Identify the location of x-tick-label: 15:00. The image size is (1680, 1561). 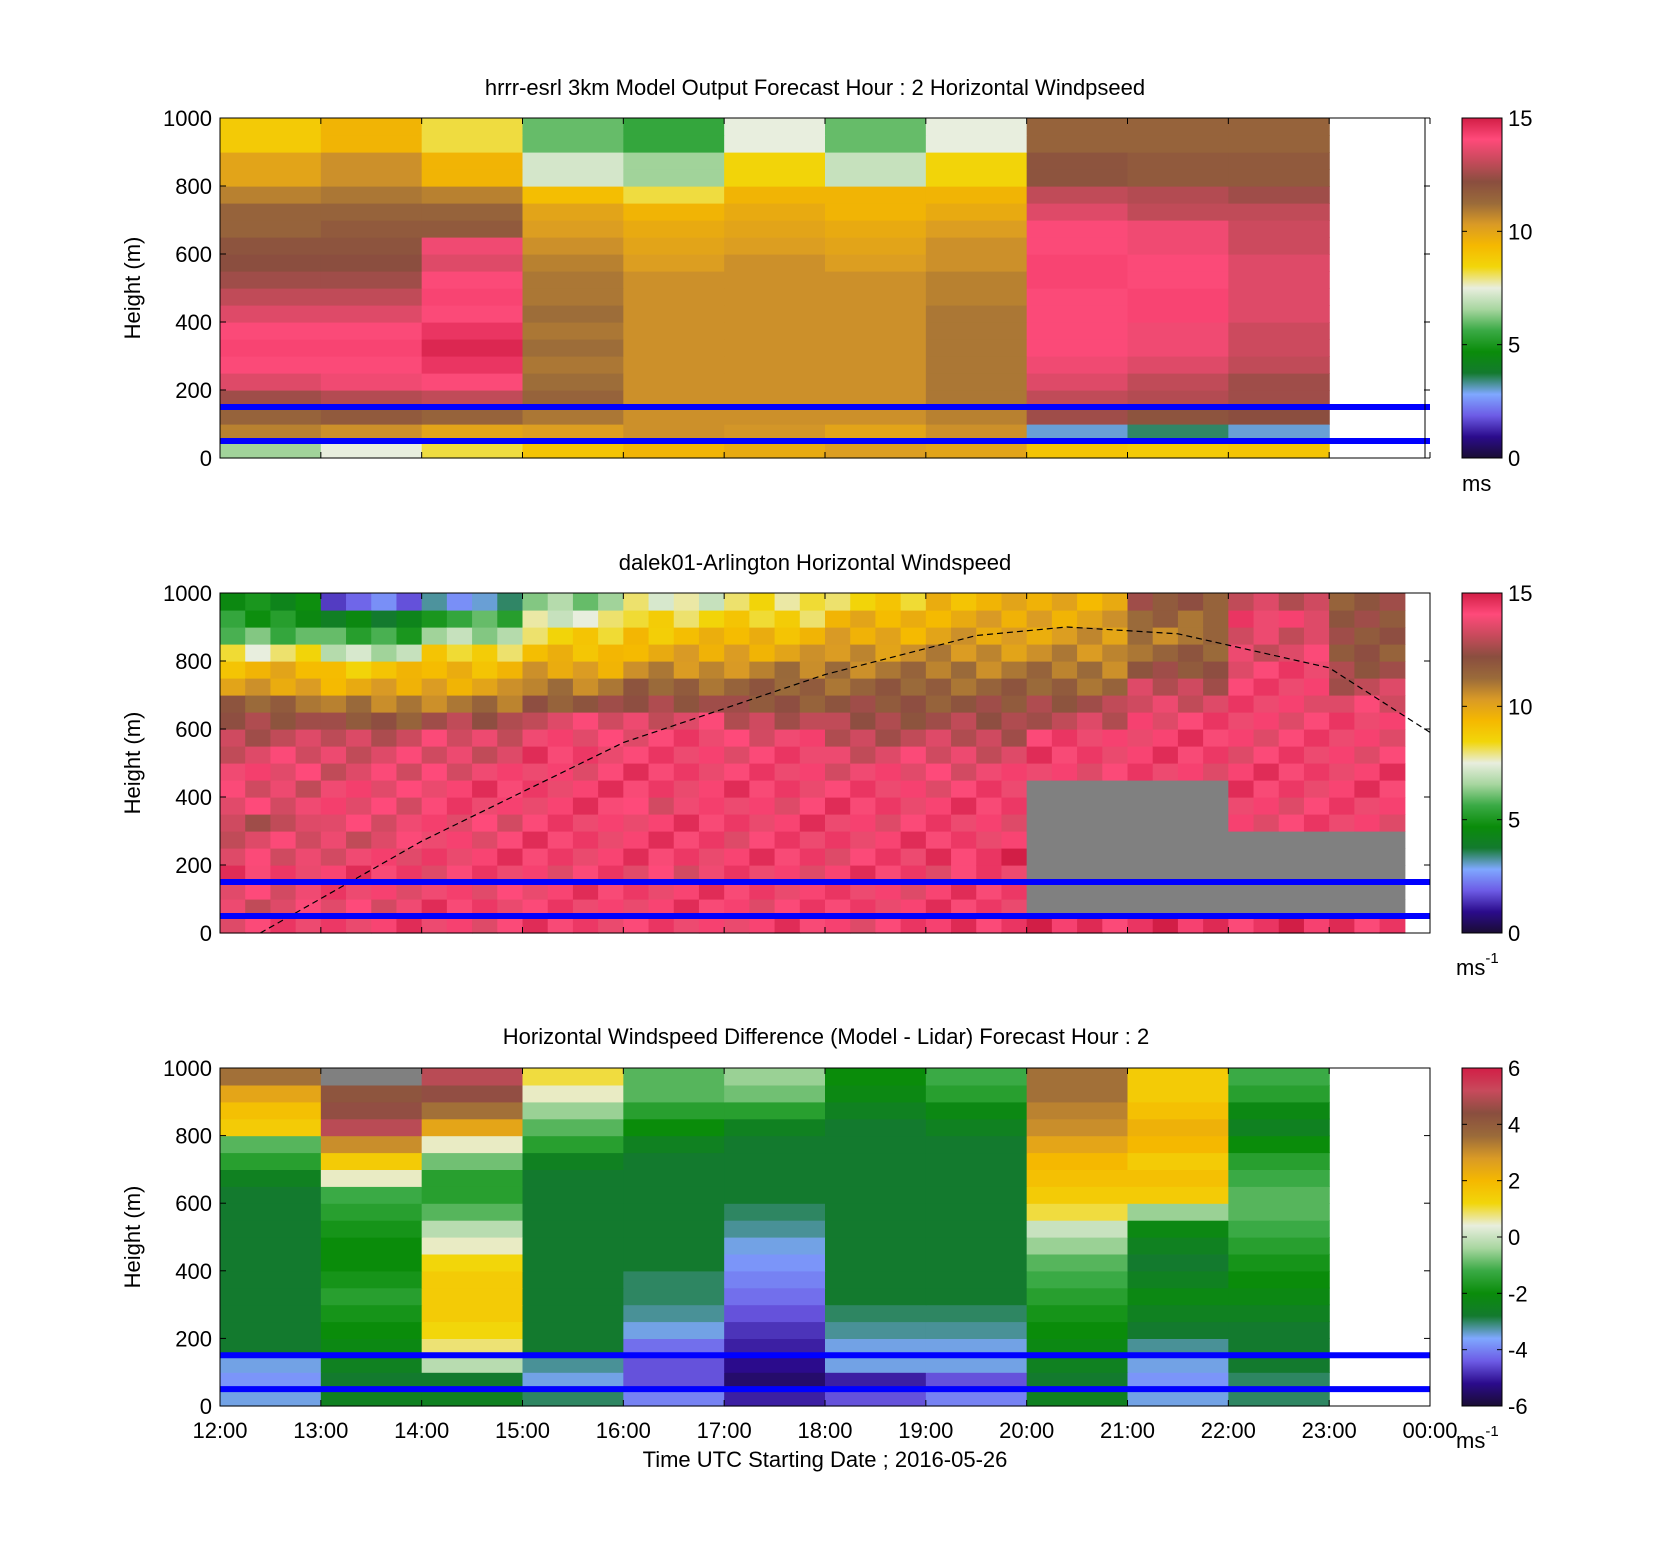
(522, 1430).